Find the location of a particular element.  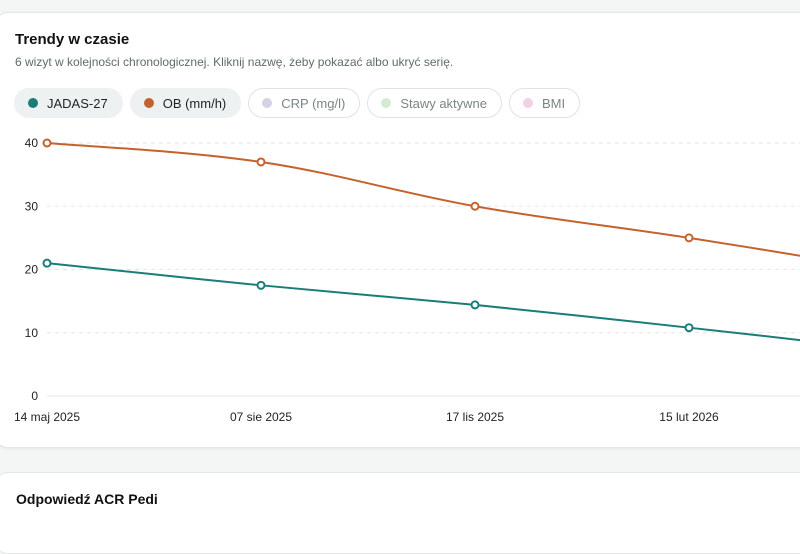

legend-label: Stawy aktywne is located at coordinates (444, 103).